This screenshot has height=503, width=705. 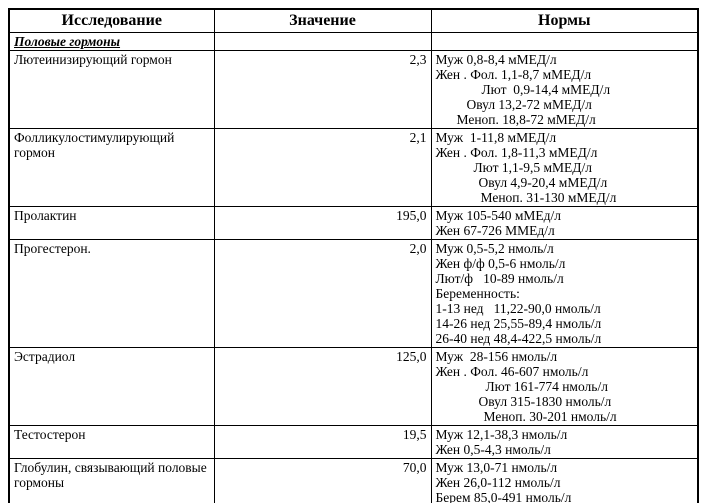 What do you see at coordinates (546, 386) in the screenshot?
I see `norm-line: Лют 161-774 нмоль/л` at bounding box center [546, 386].